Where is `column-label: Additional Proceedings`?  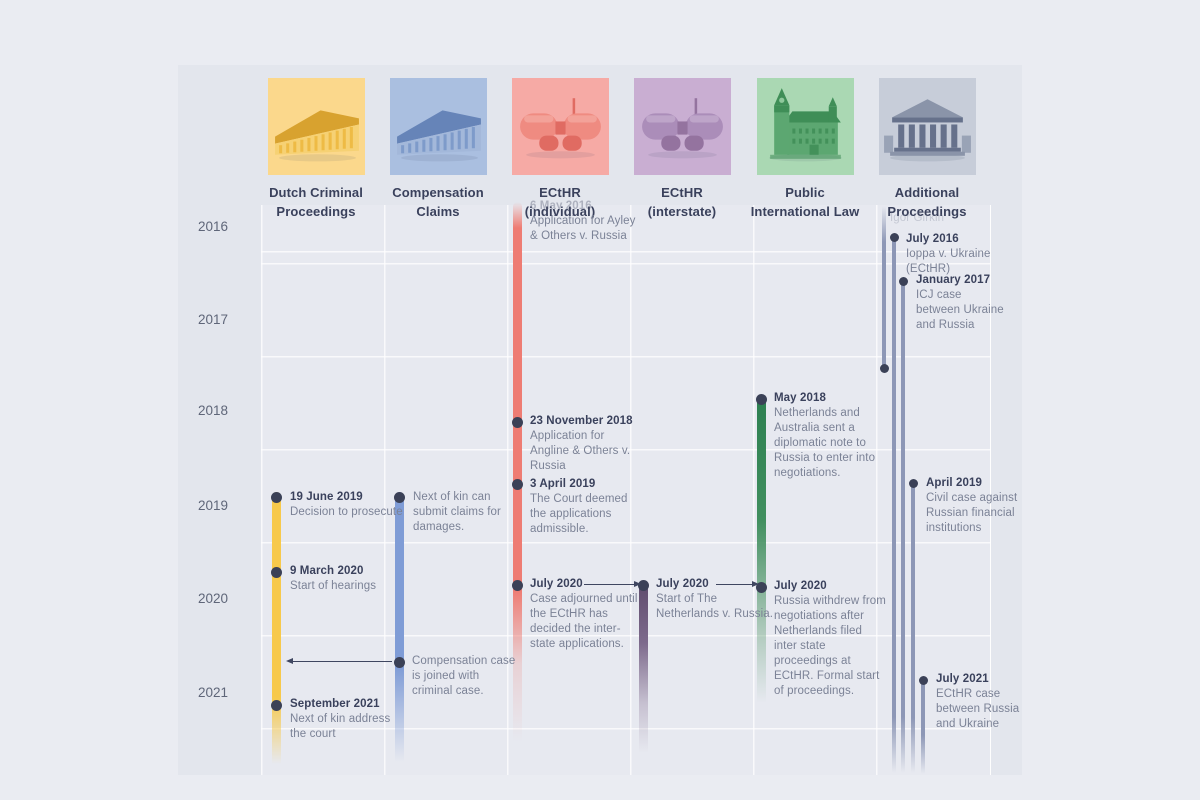 column-label: Additional Proceedings is located at coordinates (926, 203).